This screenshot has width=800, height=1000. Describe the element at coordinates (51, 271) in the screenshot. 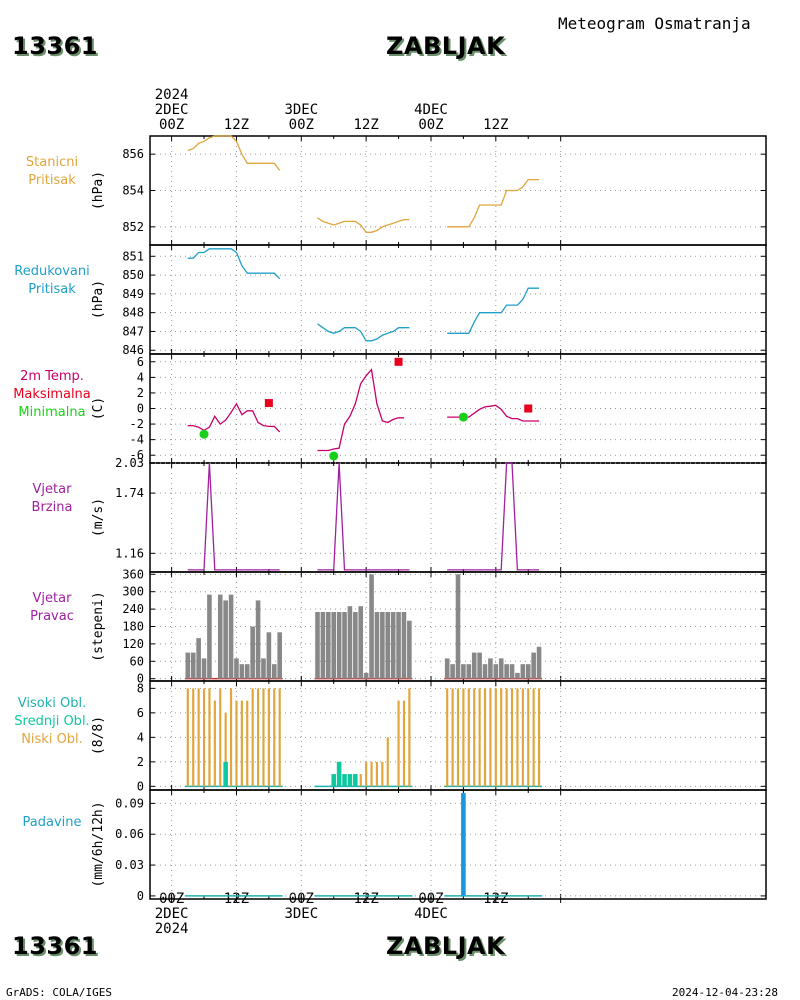

I see `panel-title: Redukovani` at that location.